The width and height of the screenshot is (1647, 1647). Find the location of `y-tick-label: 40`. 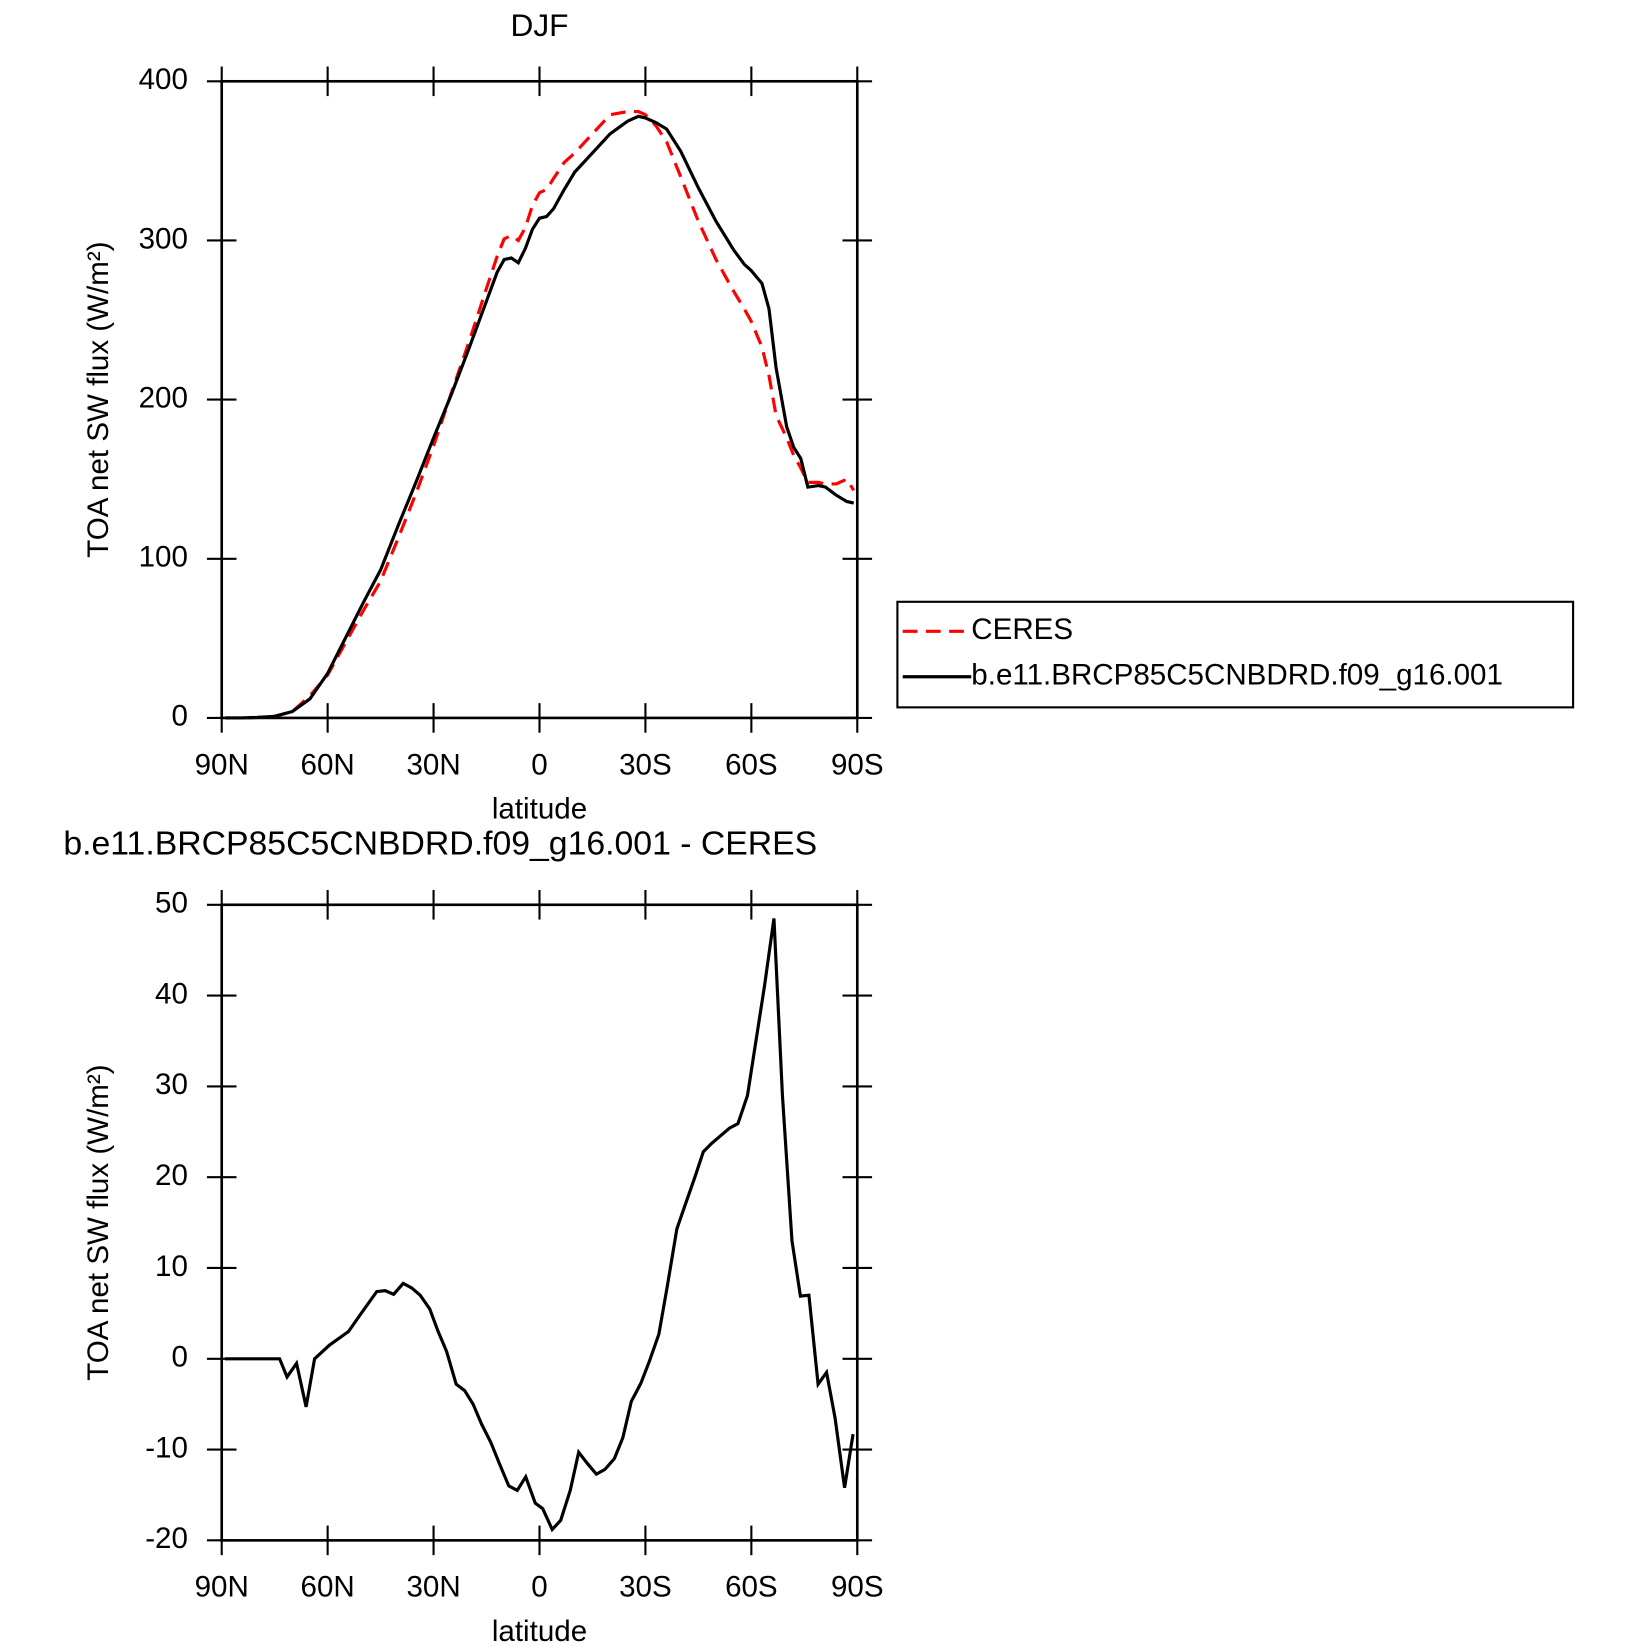

y-tick-label: 40 is located at coordinates (171, 993).